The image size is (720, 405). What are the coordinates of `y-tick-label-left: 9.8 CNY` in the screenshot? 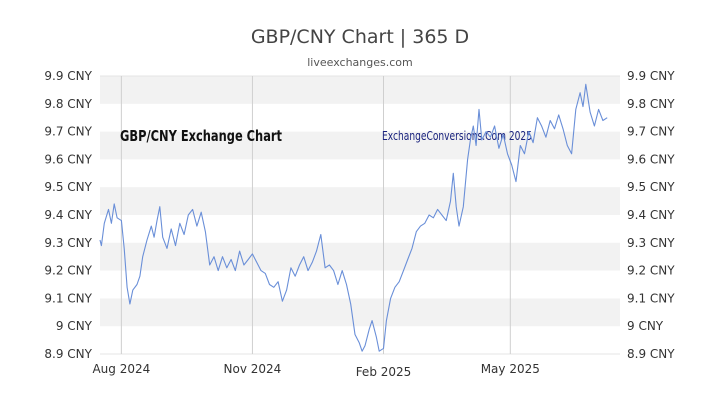 It's located at (68, 104).